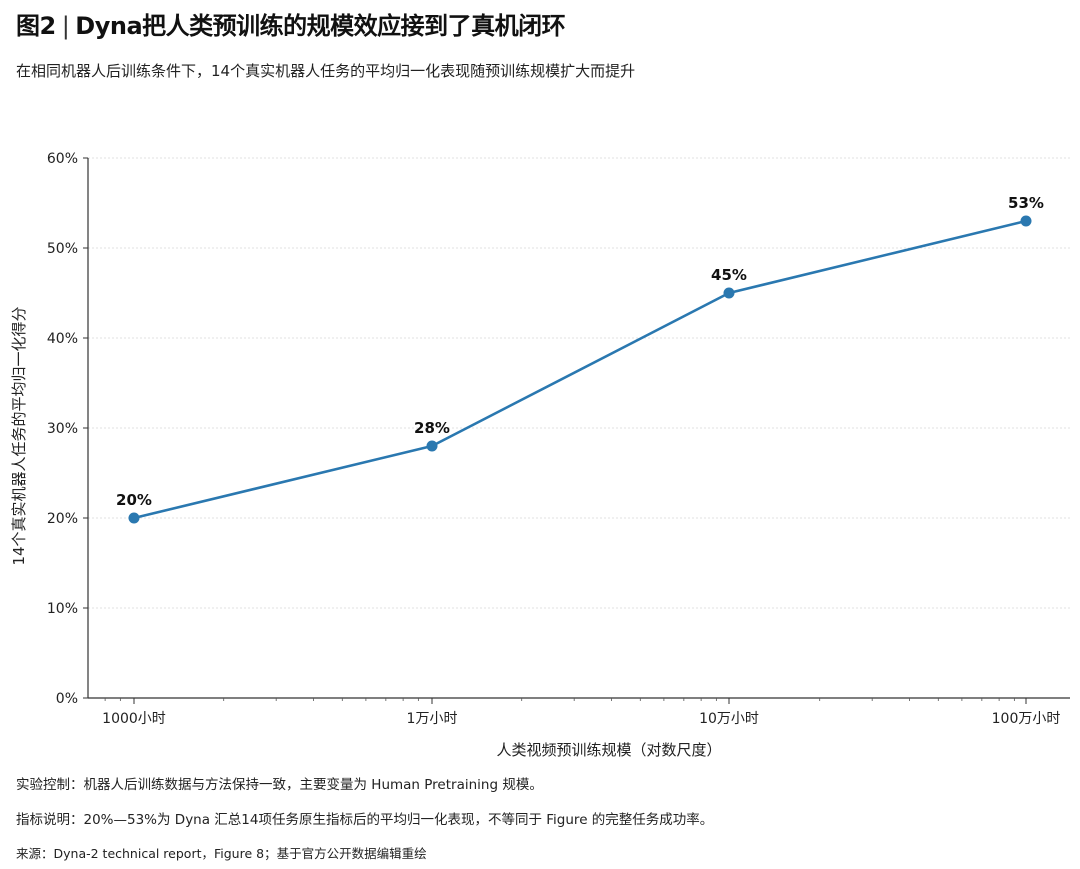  I want to click on y-tick-label: 20%, so click(62, 519).